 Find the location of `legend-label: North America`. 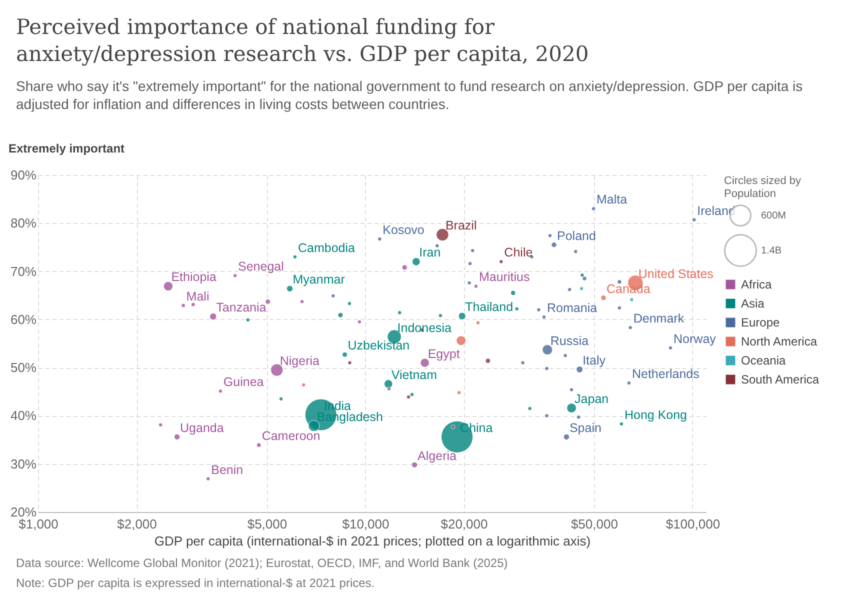

legend-label: North America is located at coordinates (779, 341).